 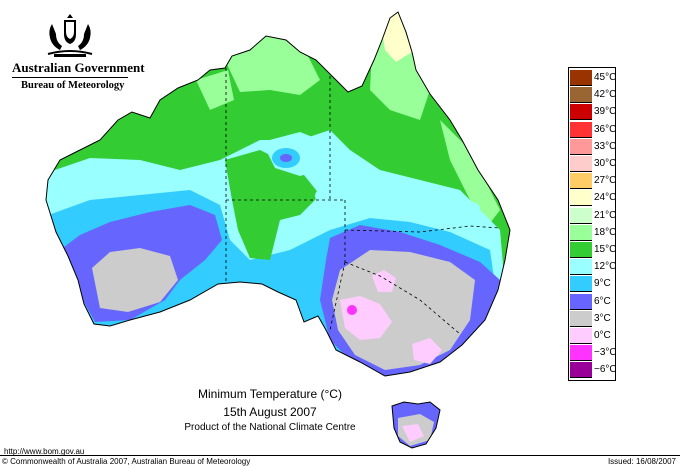 I want to click on legend-label: 39°C, so click(x=605, y=112).